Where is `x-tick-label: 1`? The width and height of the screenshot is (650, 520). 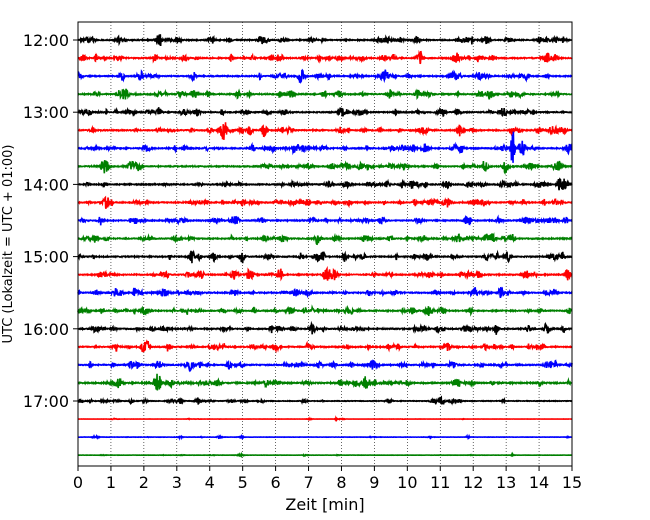
x-tick-label: 1 is located at coordinates (111, 482).